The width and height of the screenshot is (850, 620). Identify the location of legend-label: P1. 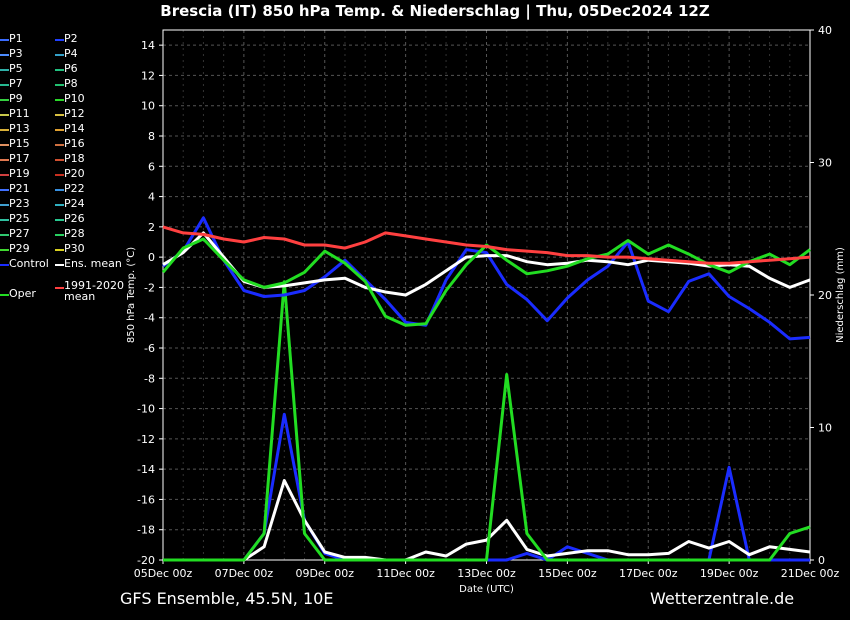
(16, 38).